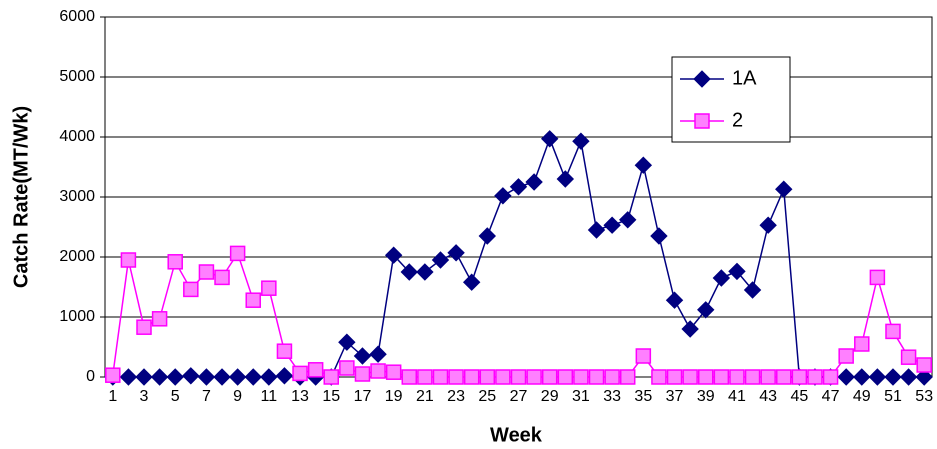 The image size is (937, 449). What do you see at coordinates (206, 396) in the screenshot?
I see `x-tick-label: 7` at bounding box center [206, 396].